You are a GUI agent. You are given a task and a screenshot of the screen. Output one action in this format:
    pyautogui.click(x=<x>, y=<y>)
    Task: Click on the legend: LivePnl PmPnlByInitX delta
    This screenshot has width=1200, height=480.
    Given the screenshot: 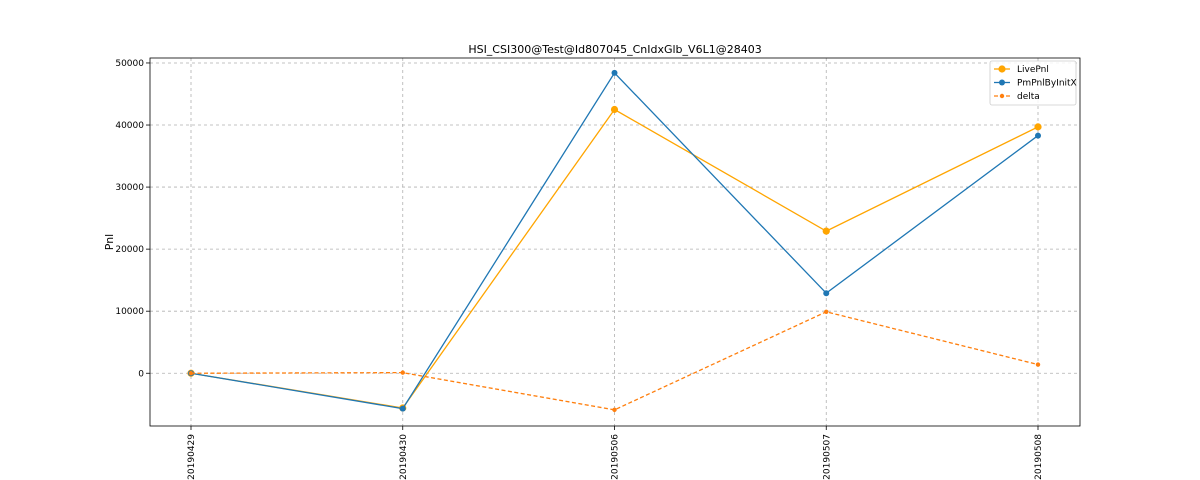 What is the action you would take?
    pyautogui.click(x=1033, y=83)
    